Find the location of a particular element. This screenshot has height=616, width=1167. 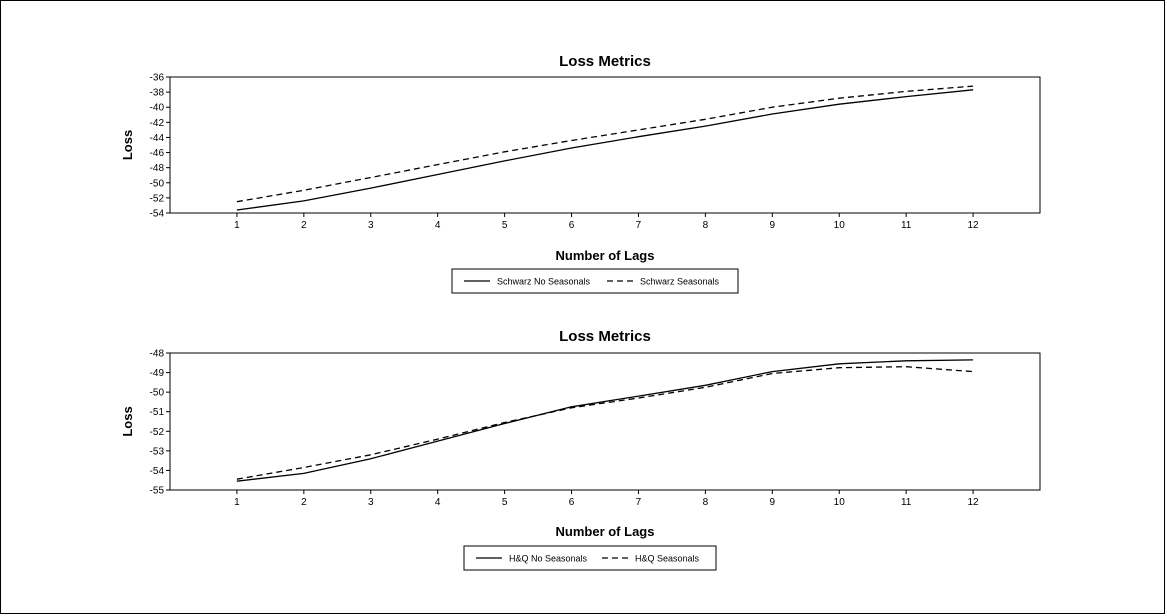

legend-label: Schwarz No Seasonals is located at coordinates (544, 282).